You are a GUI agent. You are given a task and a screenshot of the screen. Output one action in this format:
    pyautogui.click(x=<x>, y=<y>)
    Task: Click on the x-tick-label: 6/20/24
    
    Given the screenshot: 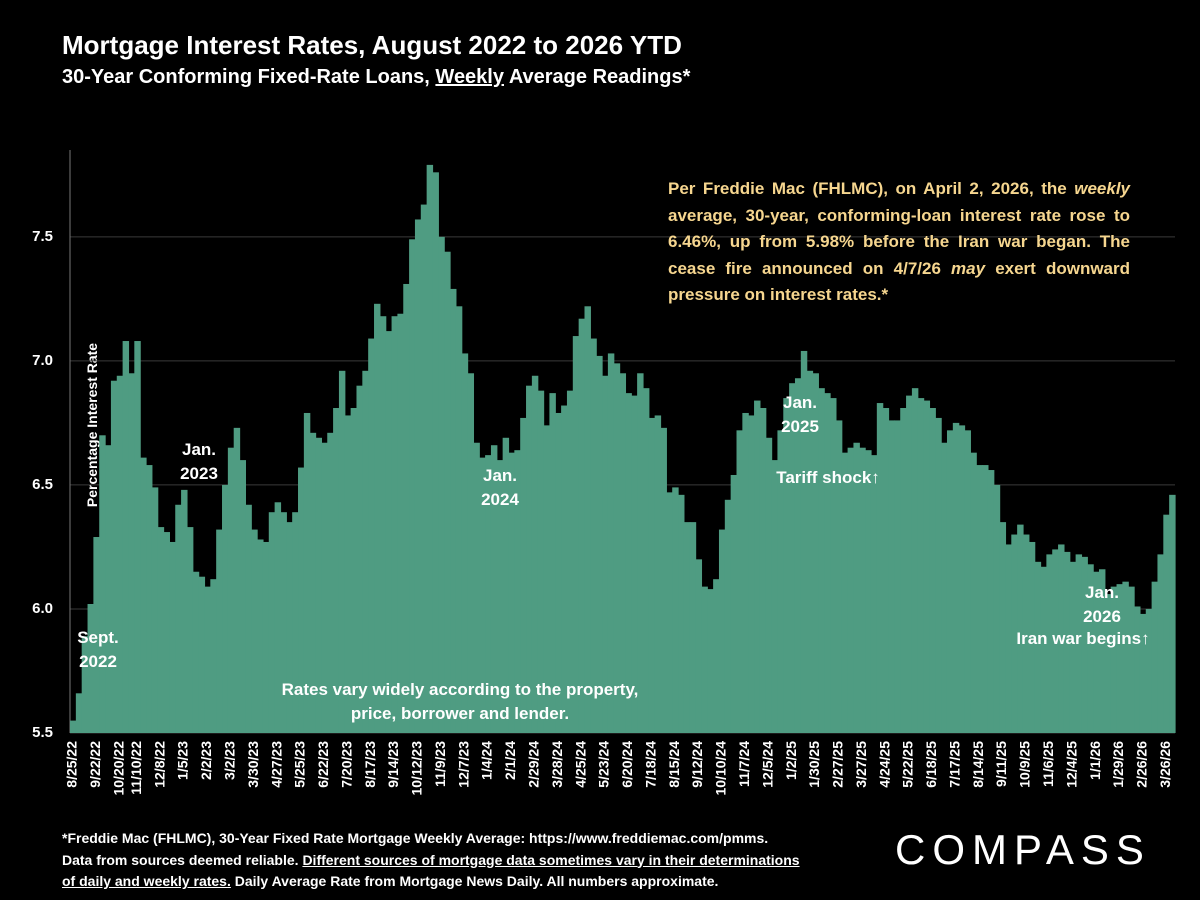 What is the action you would take?
    pyautogui.click(x=627, y=764)
    